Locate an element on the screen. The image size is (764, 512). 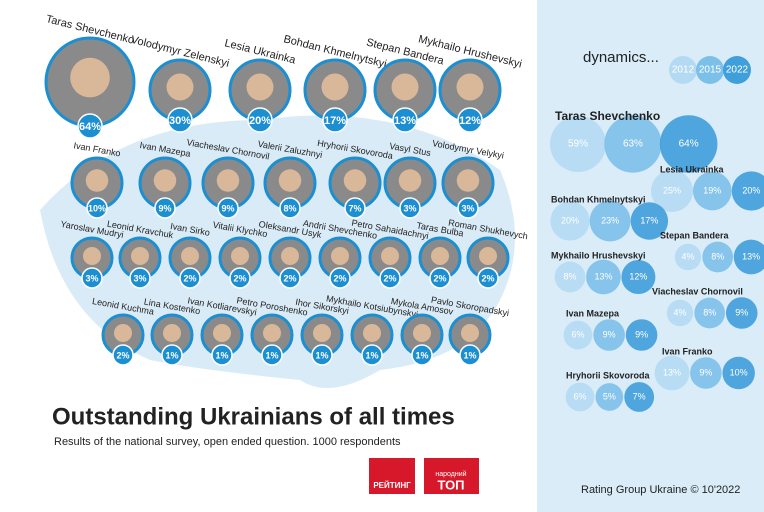
share-label: 1% is located at coordinates (321, 355).